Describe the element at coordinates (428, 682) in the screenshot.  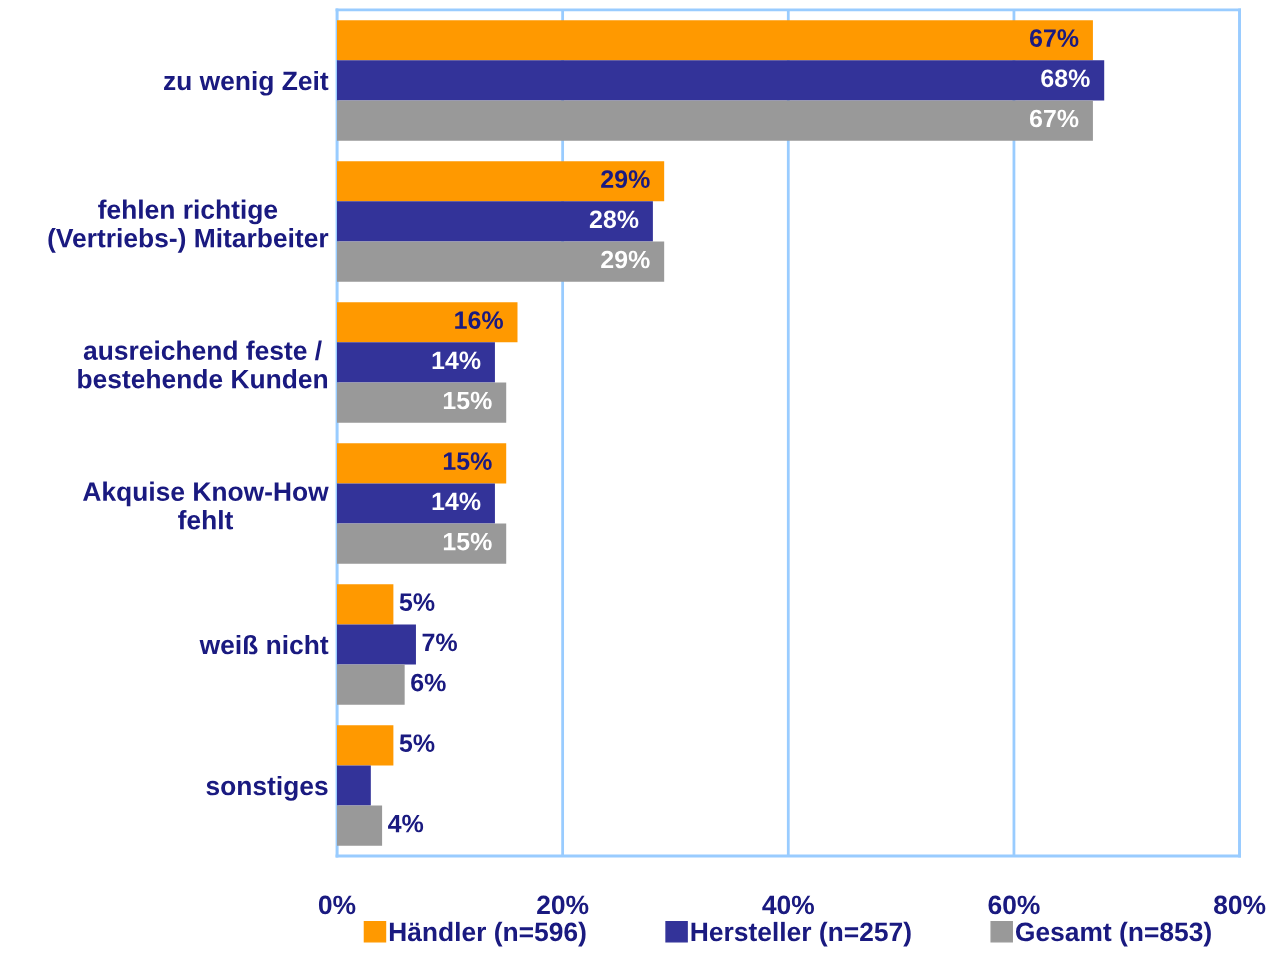
I see `data-label: 6%` at that location.